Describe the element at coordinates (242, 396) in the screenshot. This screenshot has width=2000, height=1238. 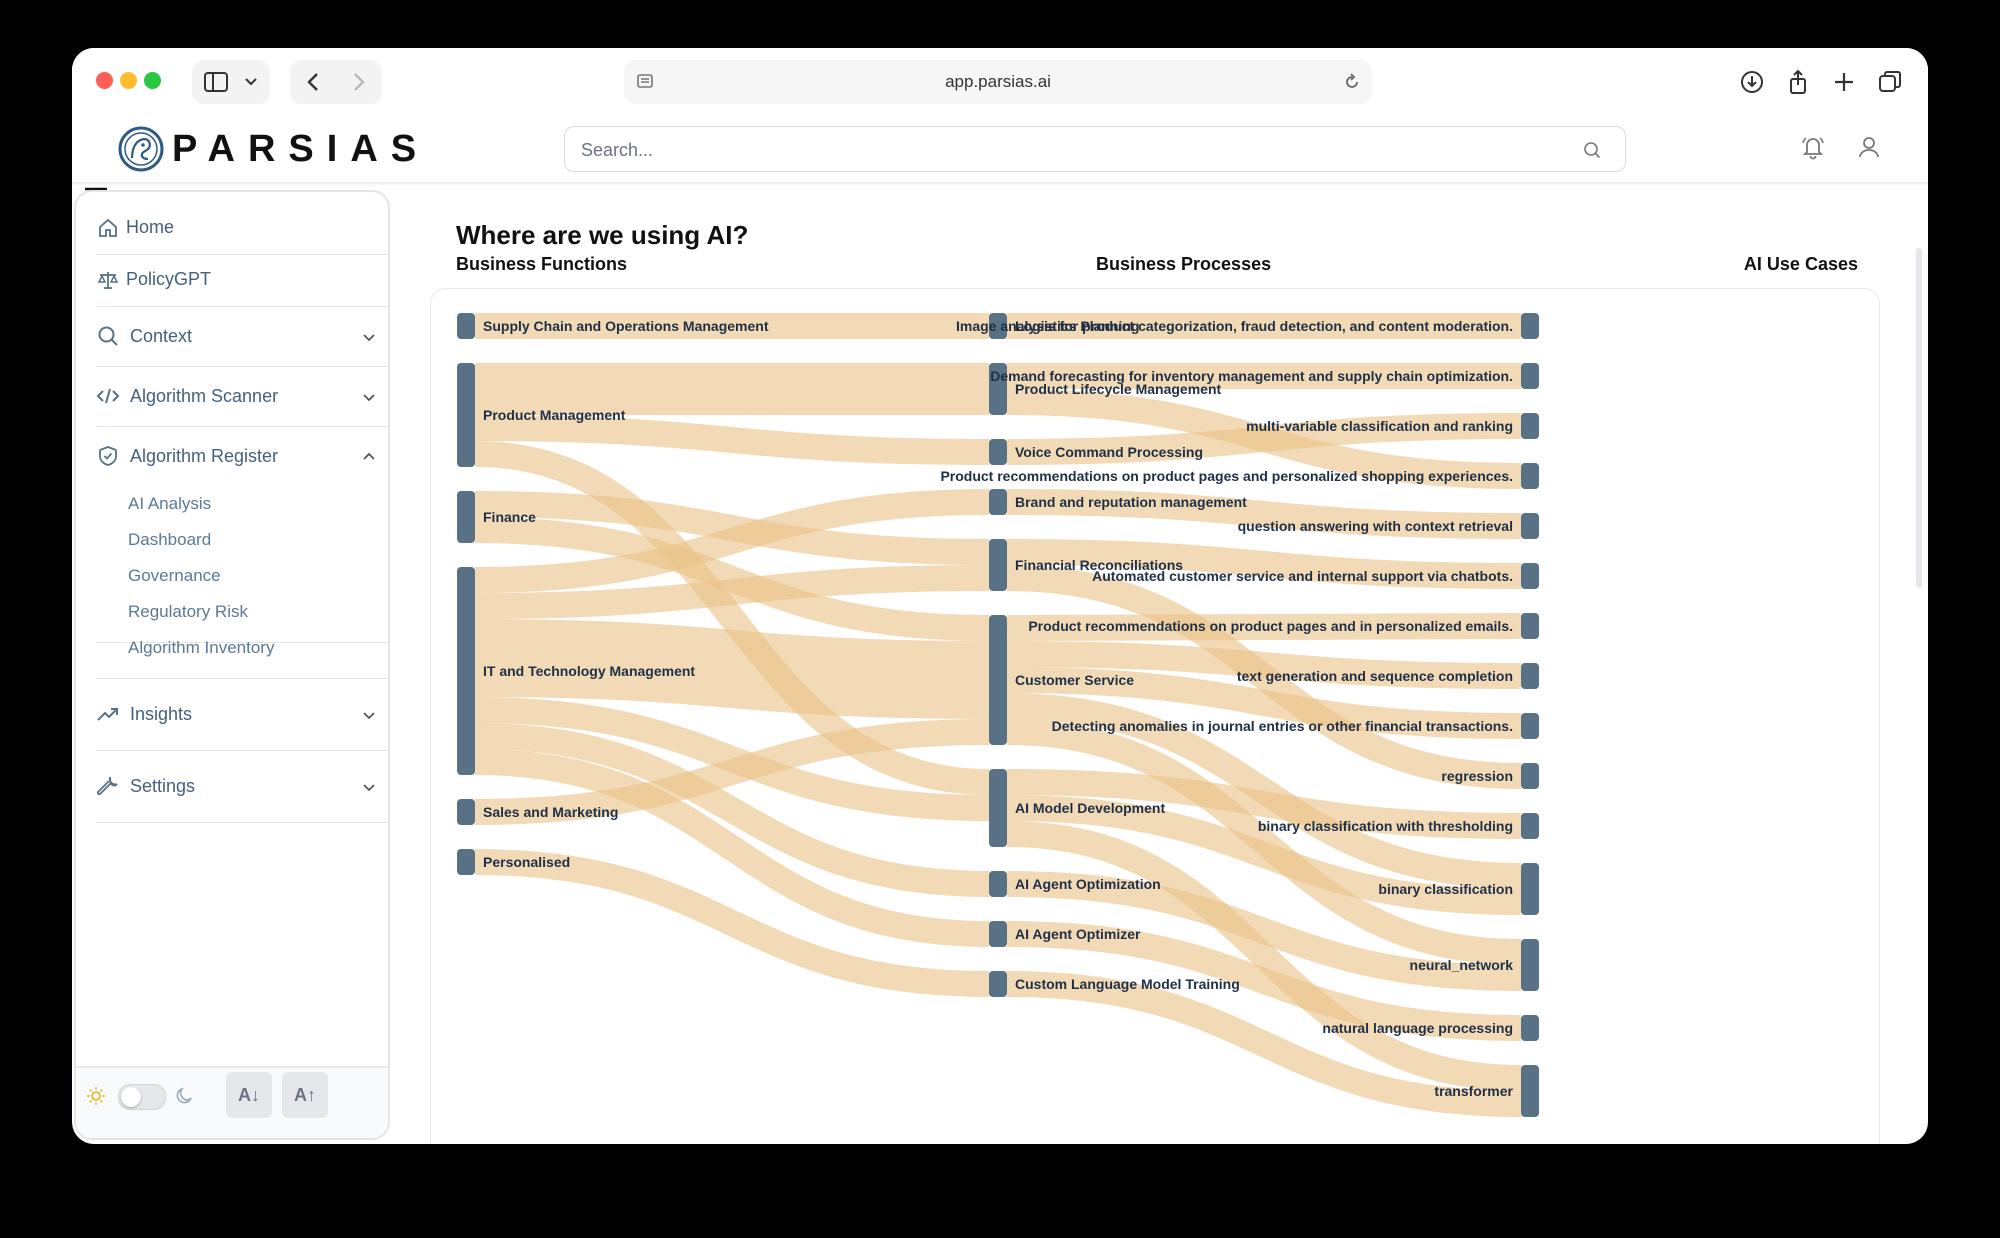
I see `sidebar-item-algorithm-scanner: Algorithm Scanner` at that location.